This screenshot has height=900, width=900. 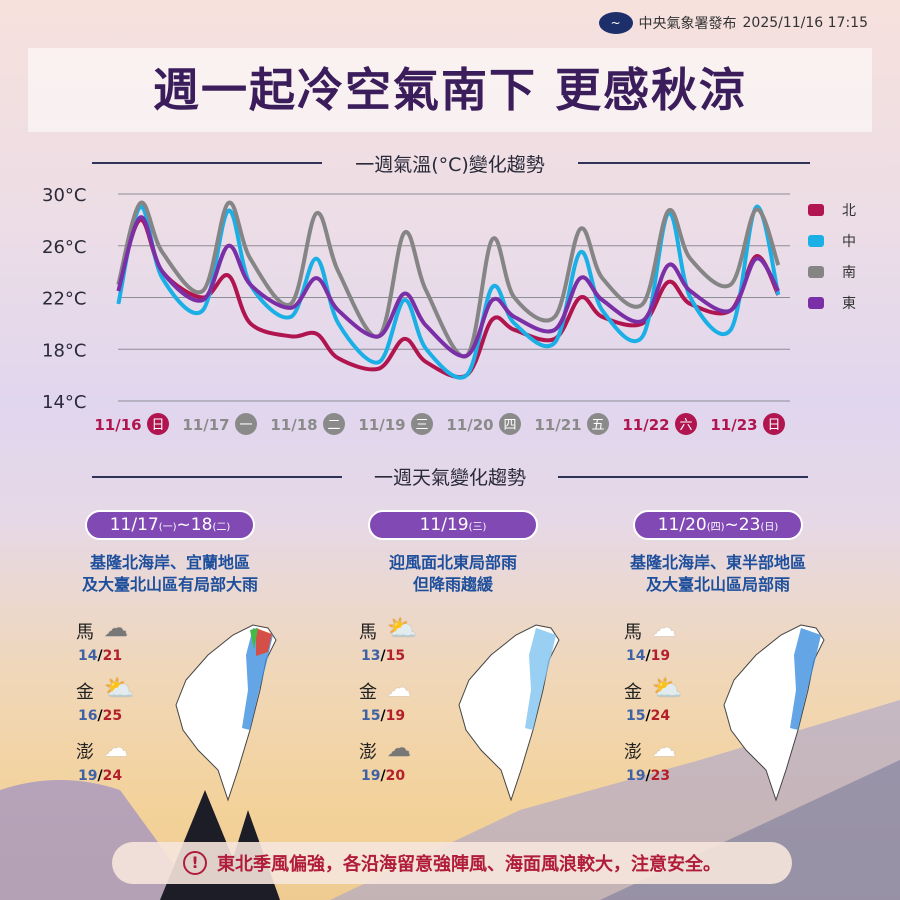 I want to click on date-range-pill: 11/17(一)~18(二), so click(x=170, y=525).